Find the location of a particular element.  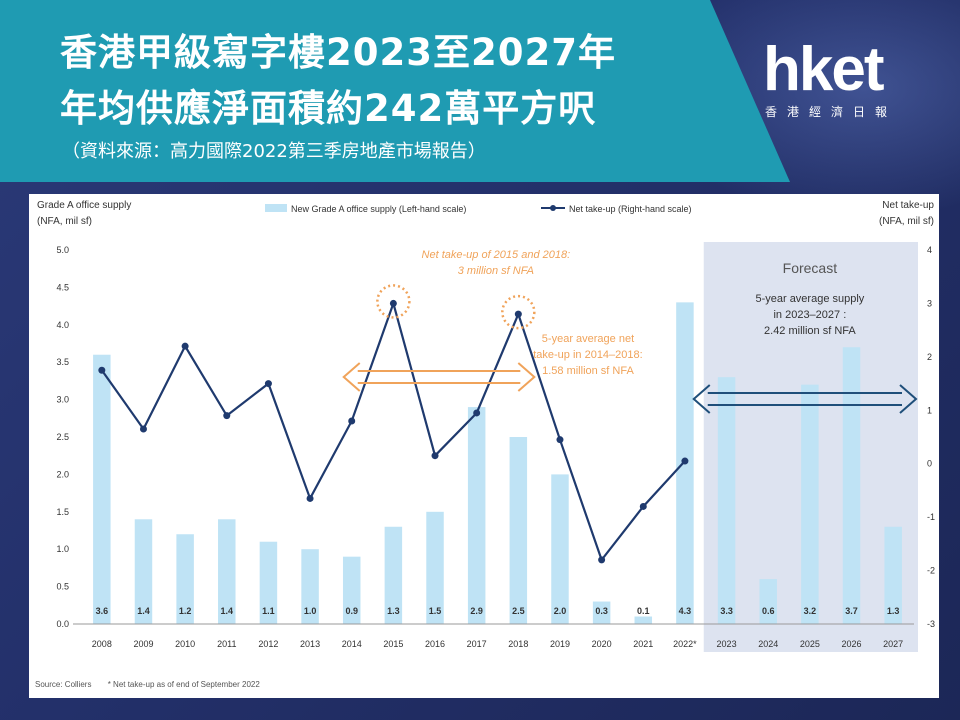

peak-annotation-line1: Net take-up of 2015 and 2018: is located at coordinates (496, 255).